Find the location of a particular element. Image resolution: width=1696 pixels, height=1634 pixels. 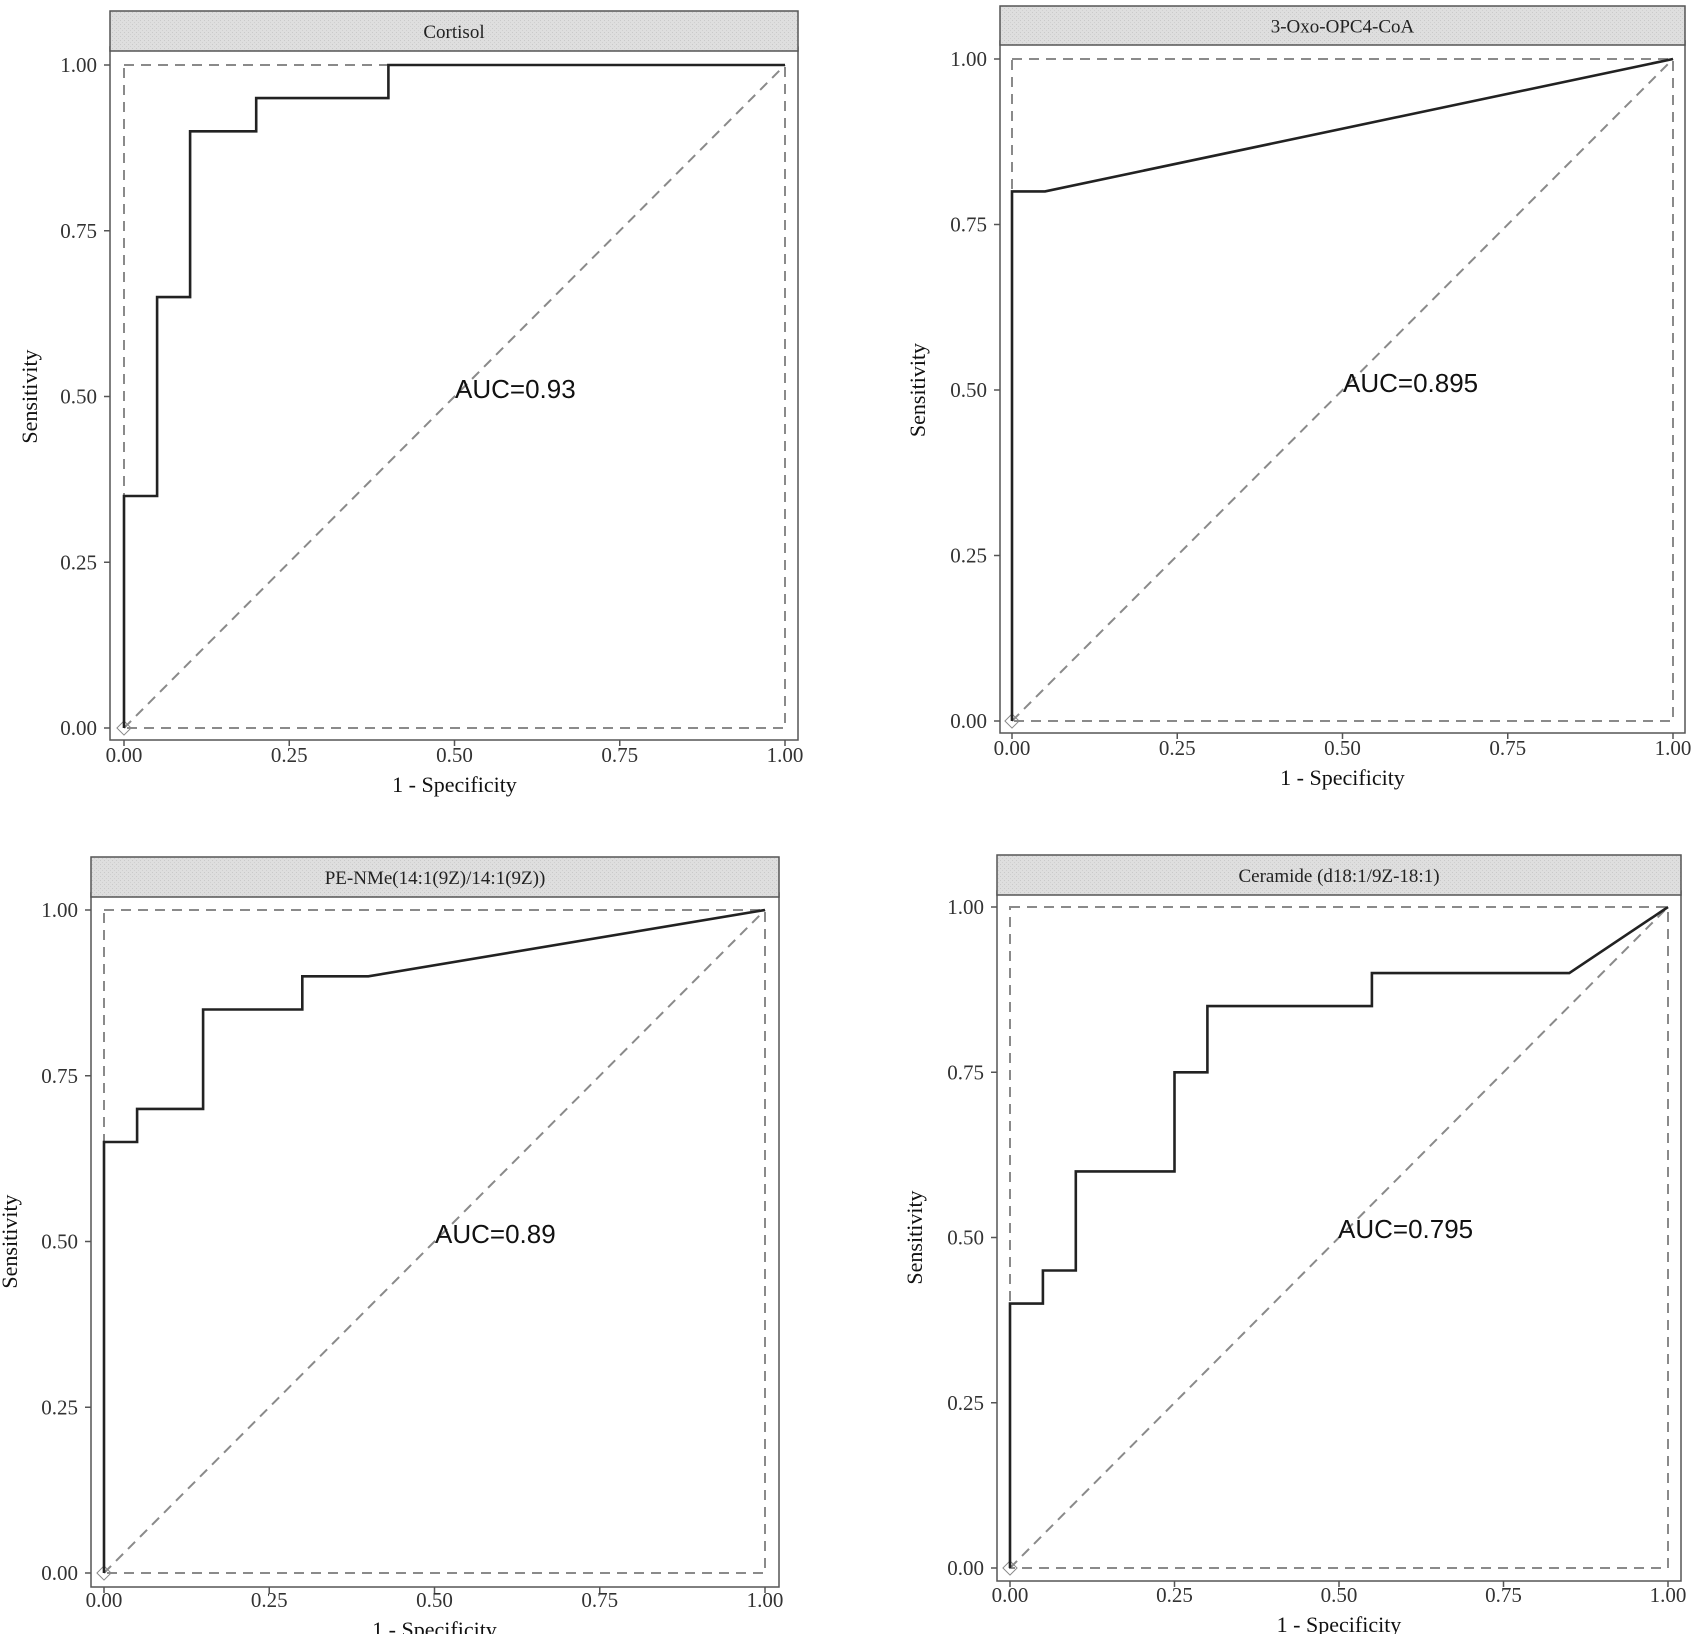

auc-annotation: AUC=0.895 is located at coordinates (1410, 383).